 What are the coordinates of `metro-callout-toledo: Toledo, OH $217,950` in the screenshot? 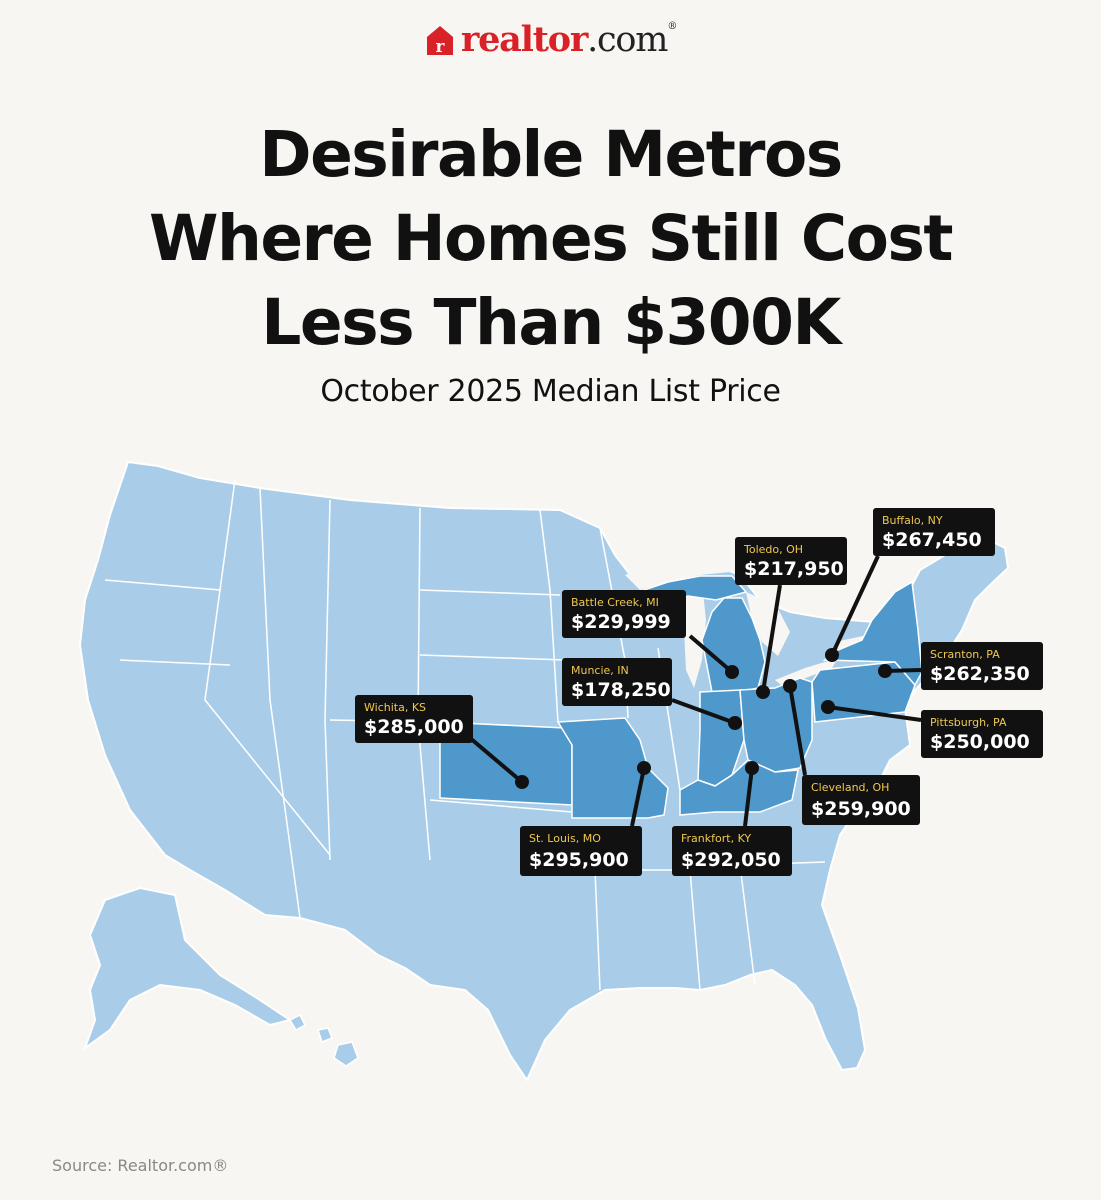 It's located at (791, 618).